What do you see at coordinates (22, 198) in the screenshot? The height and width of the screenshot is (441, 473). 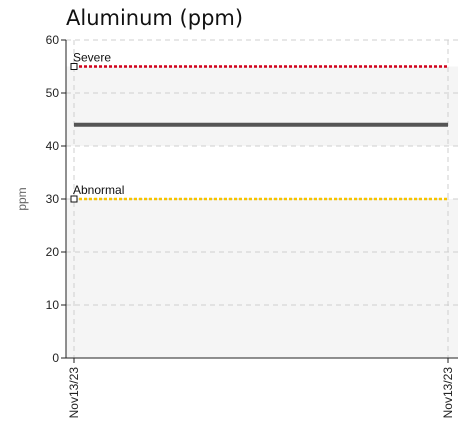 I see `y-axis-label: ppm` at bounding box center [22, 198].